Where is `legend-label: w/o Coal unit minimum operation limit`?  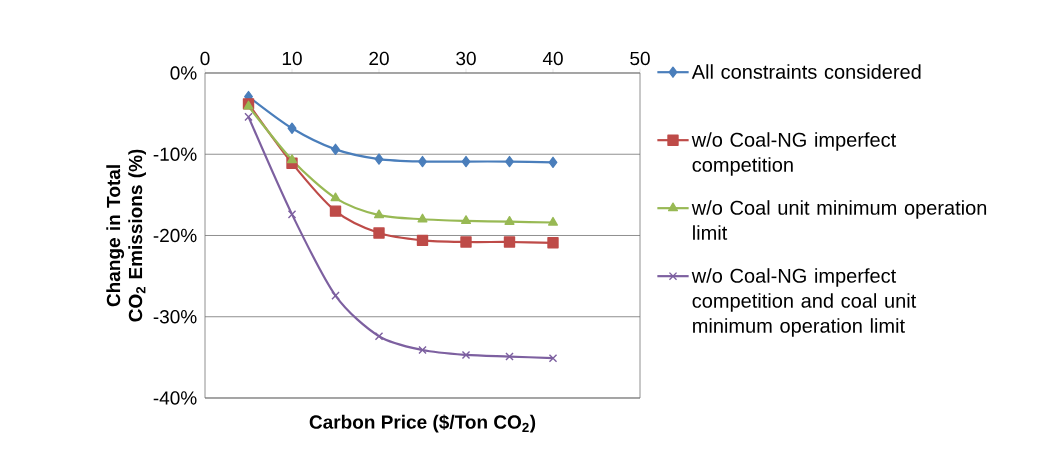
legend-label: w/o Coal unit minimum operation limit is located at coordinates (839, 220).